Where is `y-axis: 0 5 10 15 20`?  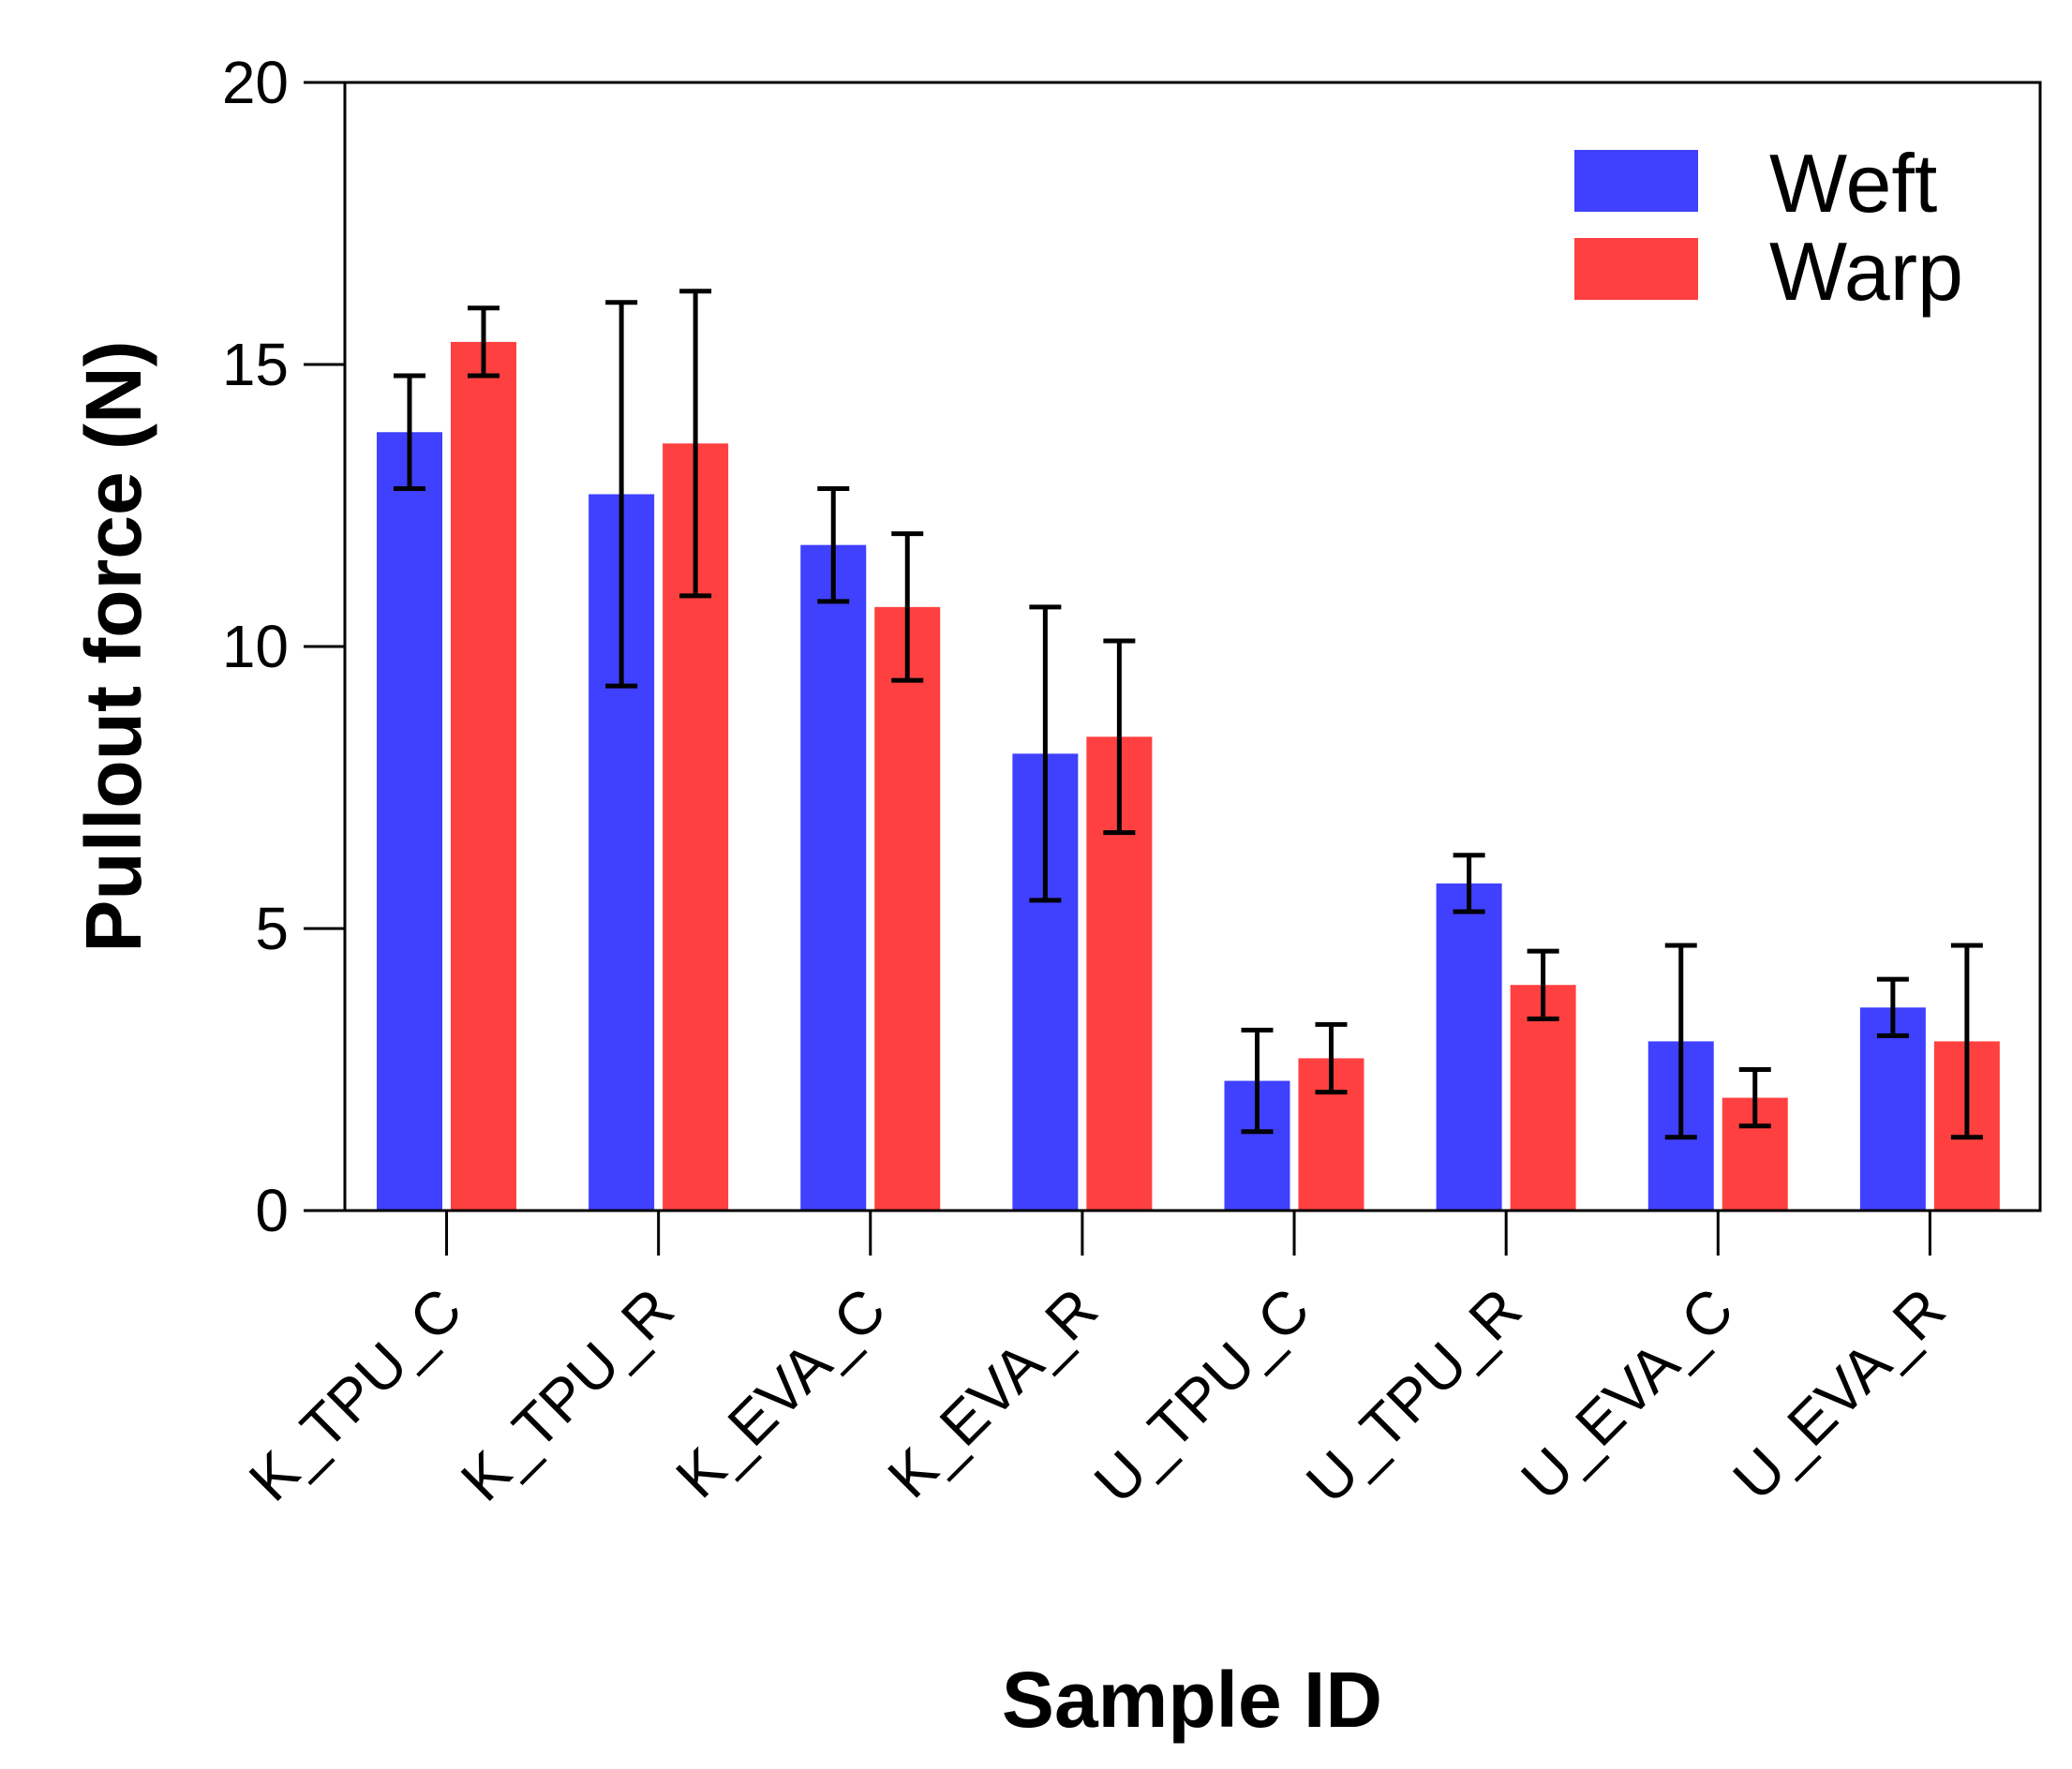 y-axis: 0 5 10 15 20 is located at coordinates (283, 646).